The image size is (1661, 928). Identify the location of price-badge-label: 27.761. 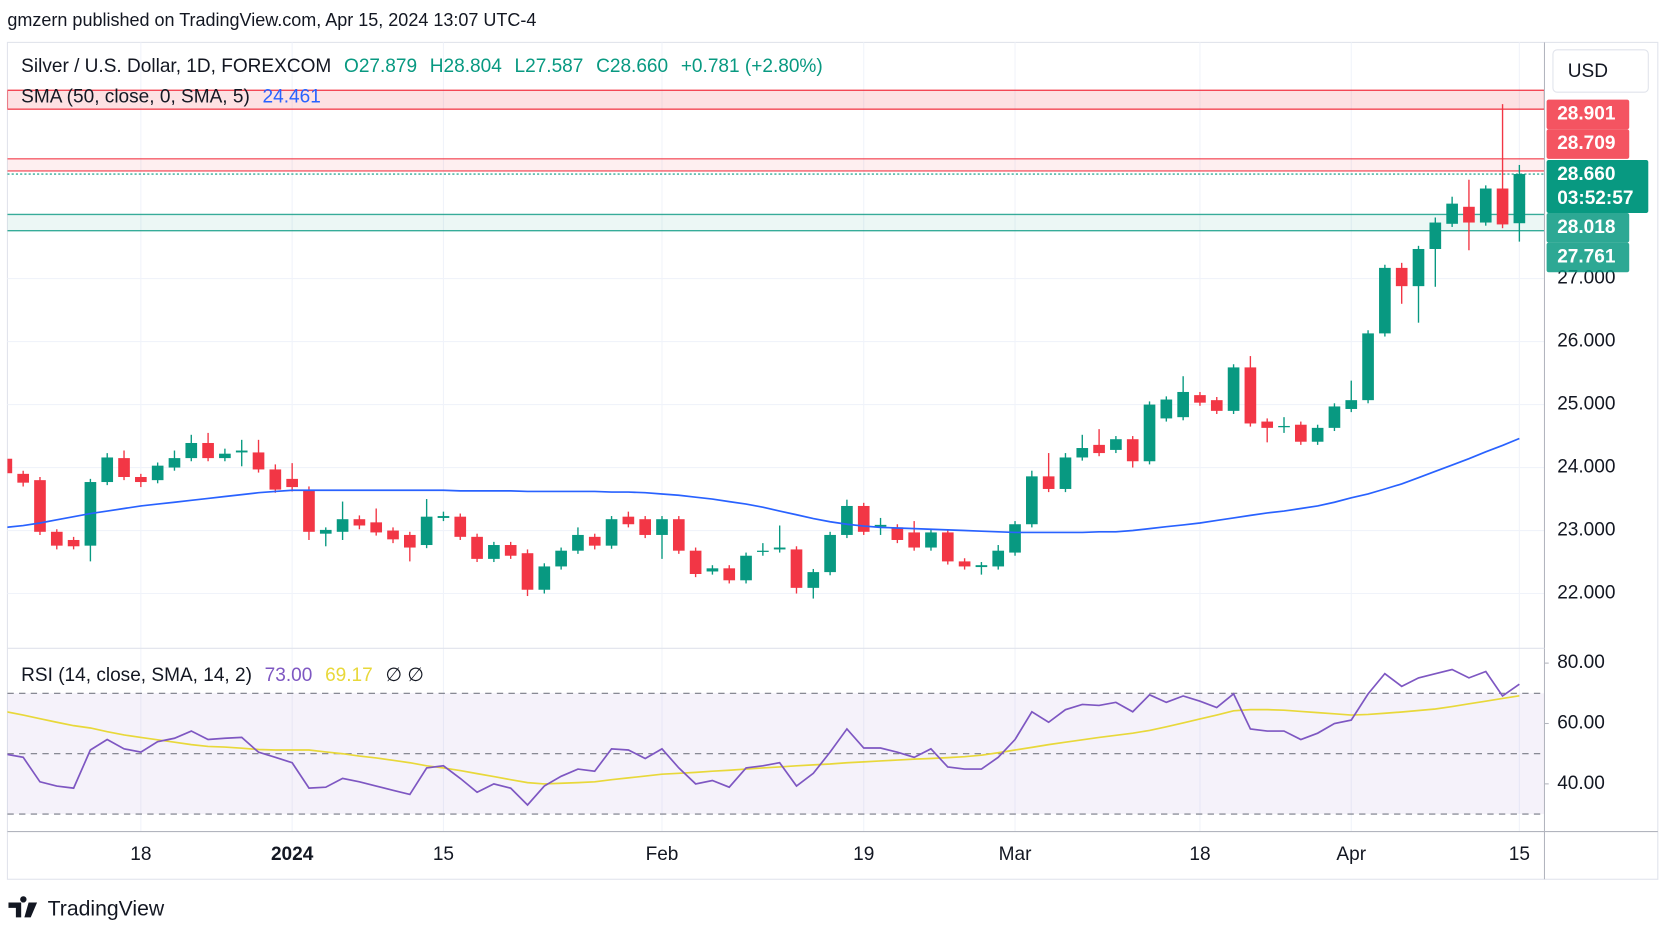
(1586, 256).